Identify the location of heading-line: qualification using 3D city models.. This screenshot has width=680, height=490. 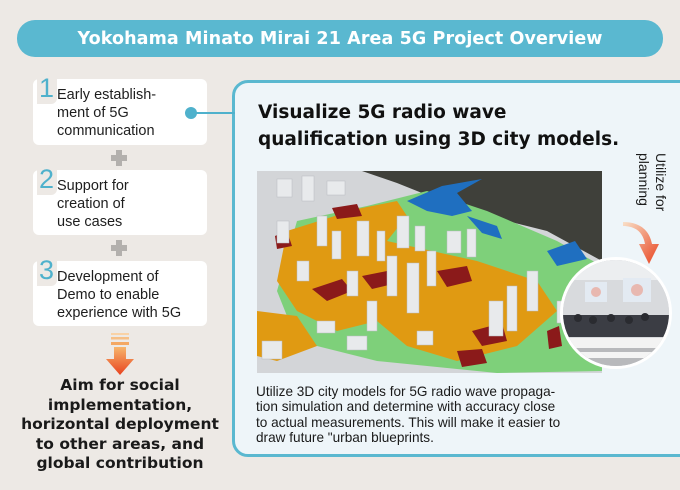
(439, 139).